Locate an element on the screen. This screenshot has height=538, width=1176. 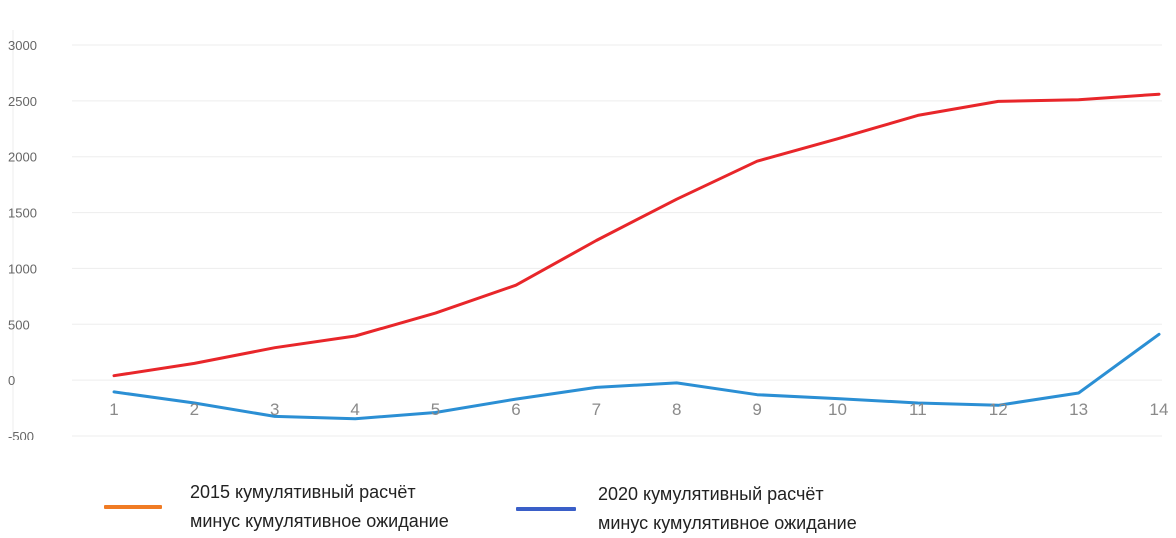
x-tick-label: 11 is located at coordinates (918, 409).